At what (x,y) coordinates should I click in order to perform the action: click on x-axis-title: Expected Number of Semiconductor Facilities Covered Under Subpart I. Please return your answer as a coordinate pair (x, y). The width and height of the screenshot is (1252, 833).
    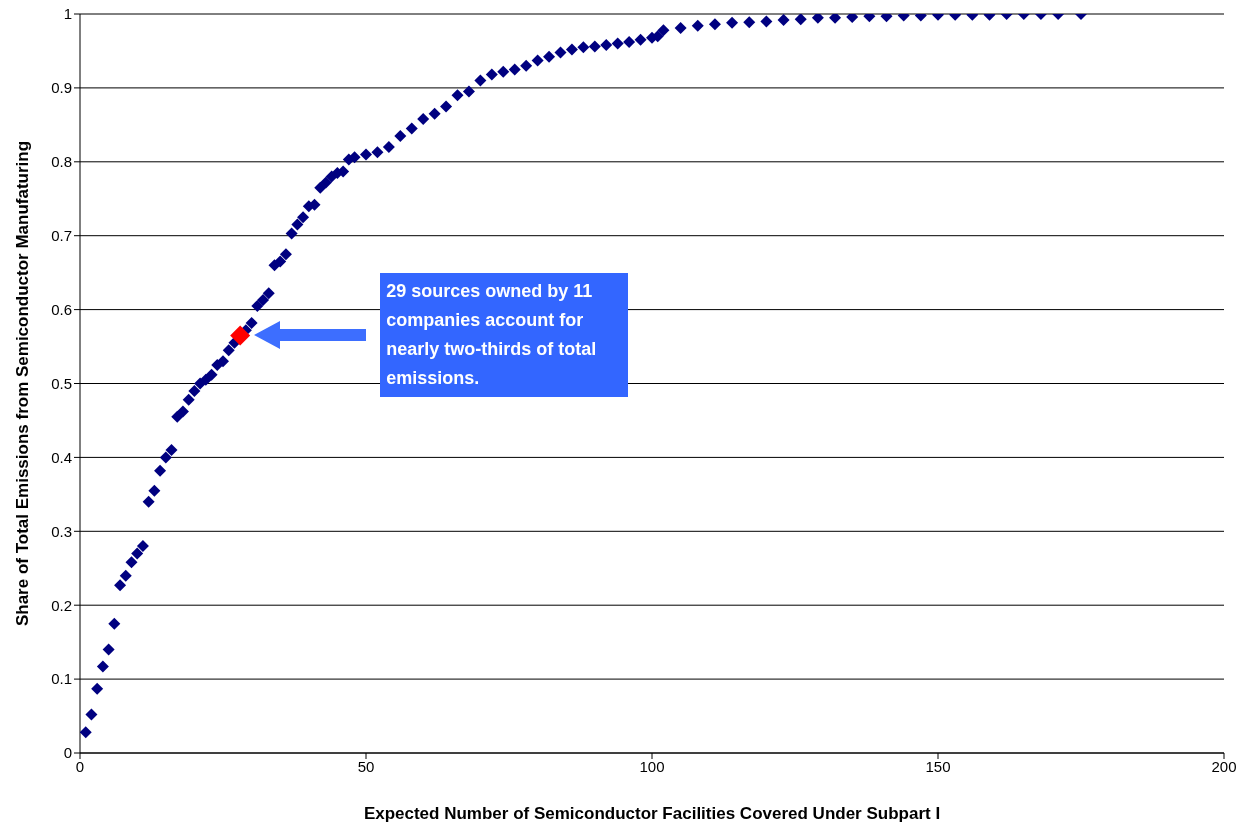
    Looking at the image, I should click on (652, 813).